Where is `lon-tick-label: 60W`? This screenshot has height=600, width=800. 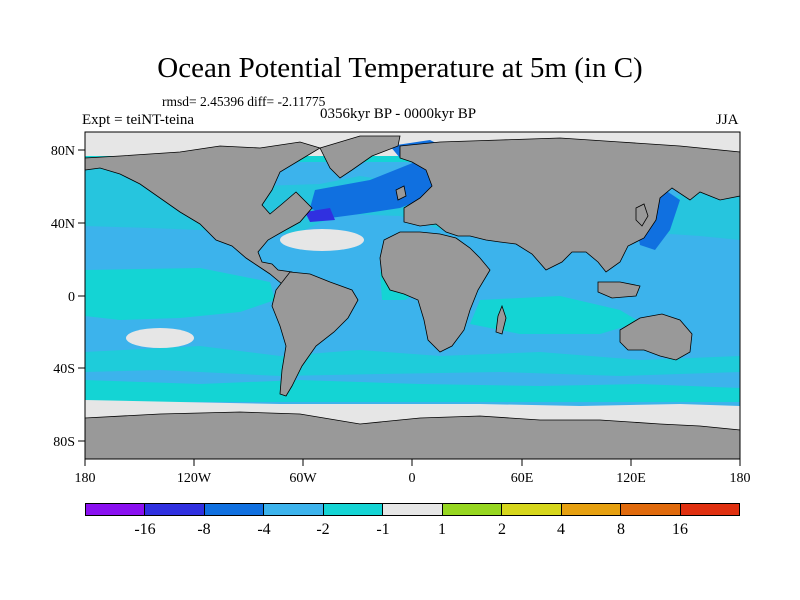
lon-tick-label: 60W is located at coordinates (303, 478).